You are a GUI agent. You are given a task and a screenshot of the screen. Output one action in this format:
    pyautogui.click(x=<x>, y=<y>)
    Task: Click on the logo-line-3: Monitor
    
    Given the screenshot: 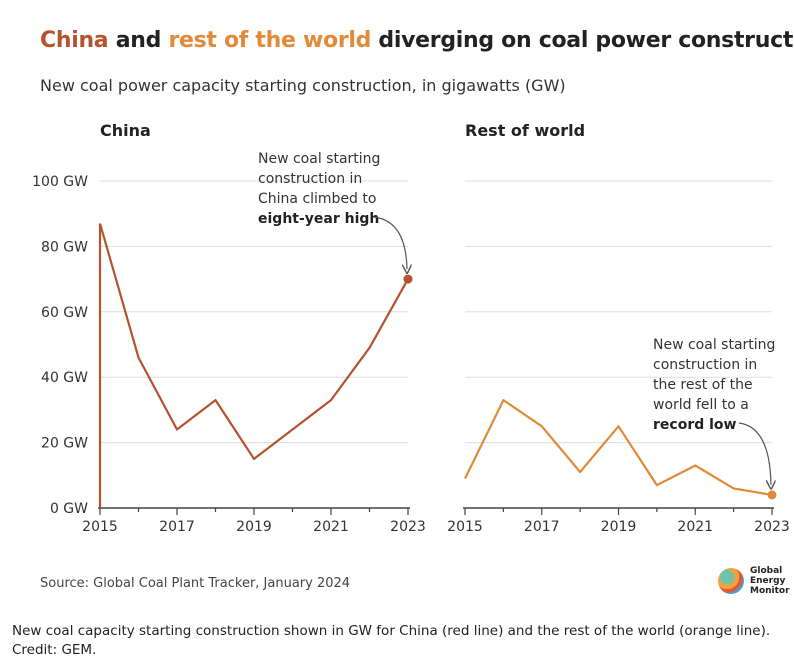 What is the action you would take?
    pyautogui.click(x=770, y=591)
    